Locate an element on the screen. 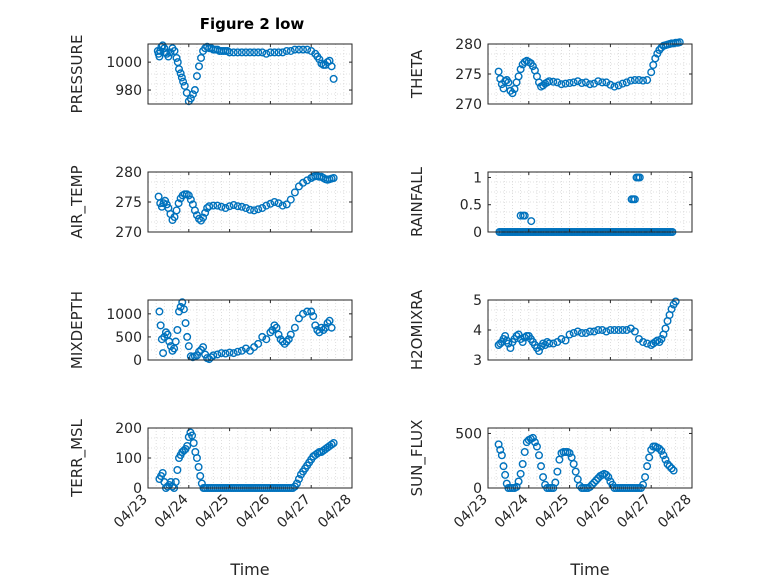 This screenshot has height=583, width=778. figure-title: Figure 2 low is located at coordinates (252, 24).